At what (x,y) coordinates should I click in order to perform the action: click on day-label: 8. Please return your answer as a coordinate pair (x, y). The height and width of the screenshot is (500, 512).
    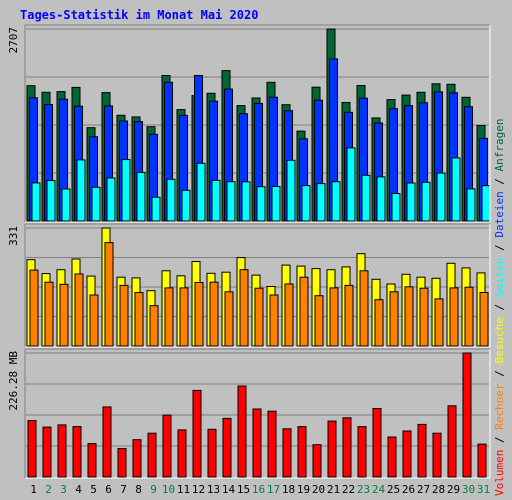
    Looking at the image, I should click on (138, 489).